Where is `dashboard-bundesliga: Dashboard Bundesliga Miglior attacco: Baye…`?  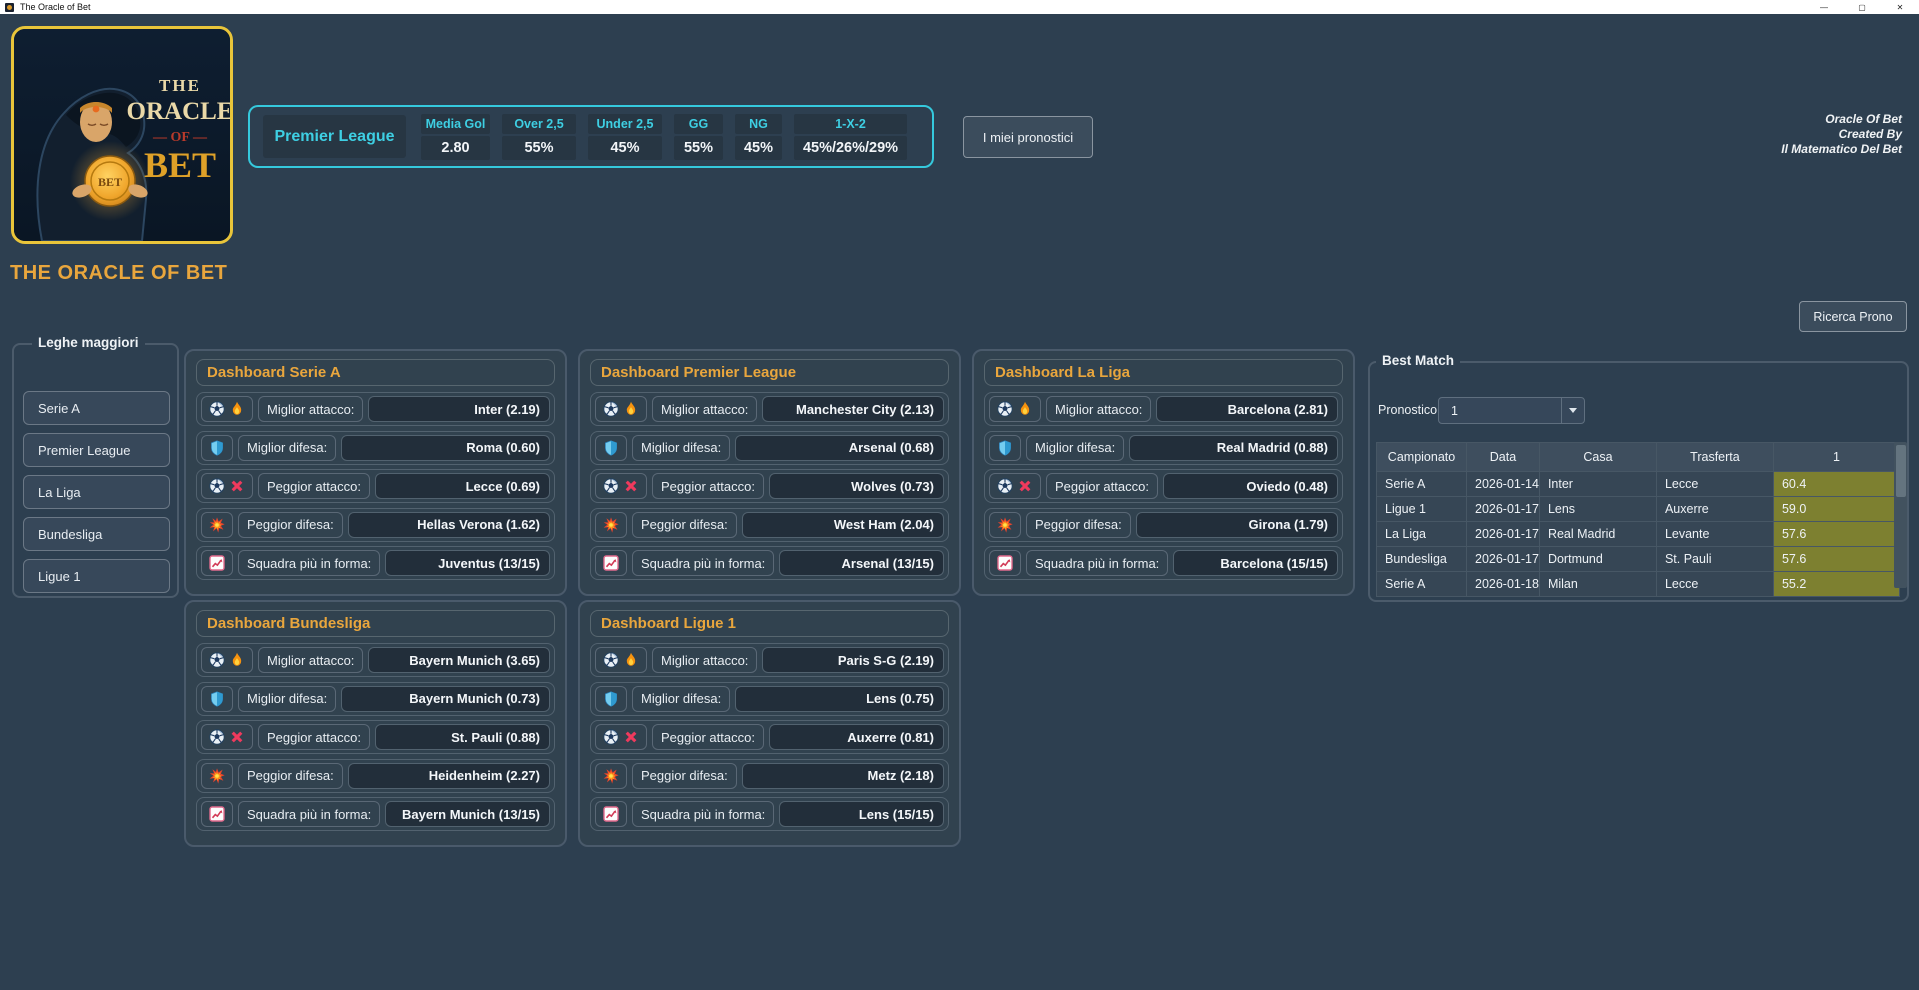
dashboard-bundesliga: Dashboard Bundesliga Miglior attacco: Baye… is located at coordinates (375, 723).